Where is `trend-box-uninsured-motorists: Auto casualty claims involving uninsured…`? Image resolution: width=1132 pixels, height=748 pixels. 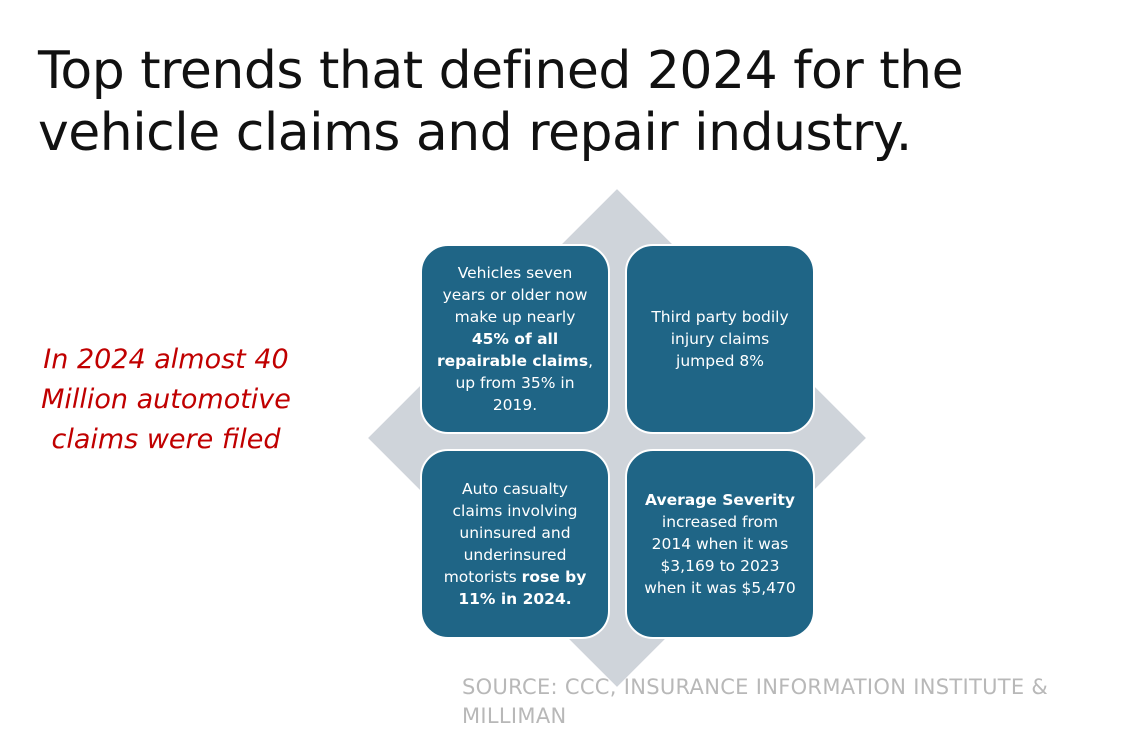 trend-box-uninsured-motorists: Auto casualty claims involving uninsured… is located at coordinates (515, 544).